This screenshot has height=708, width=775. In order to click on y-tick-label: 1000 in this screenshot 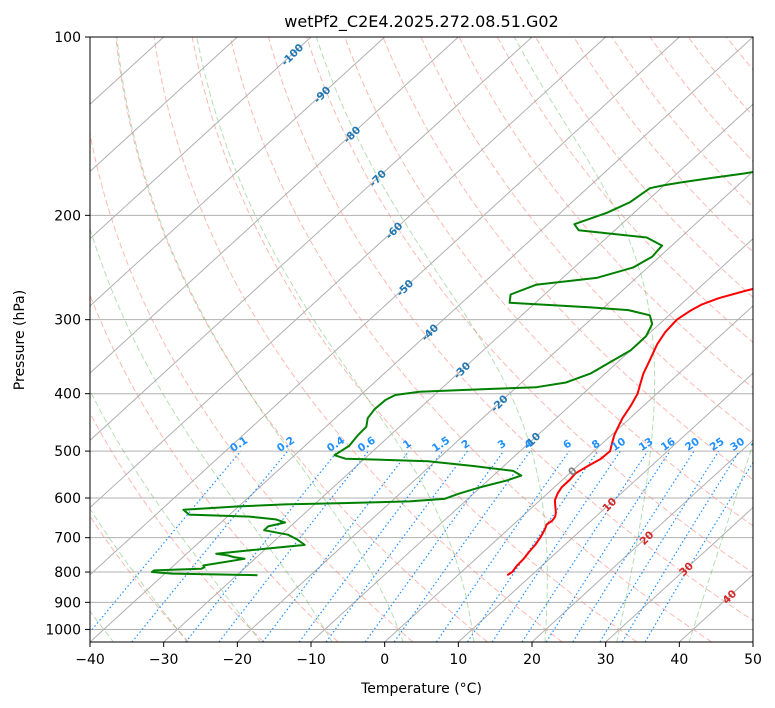, I will do `click(63, 630)`.